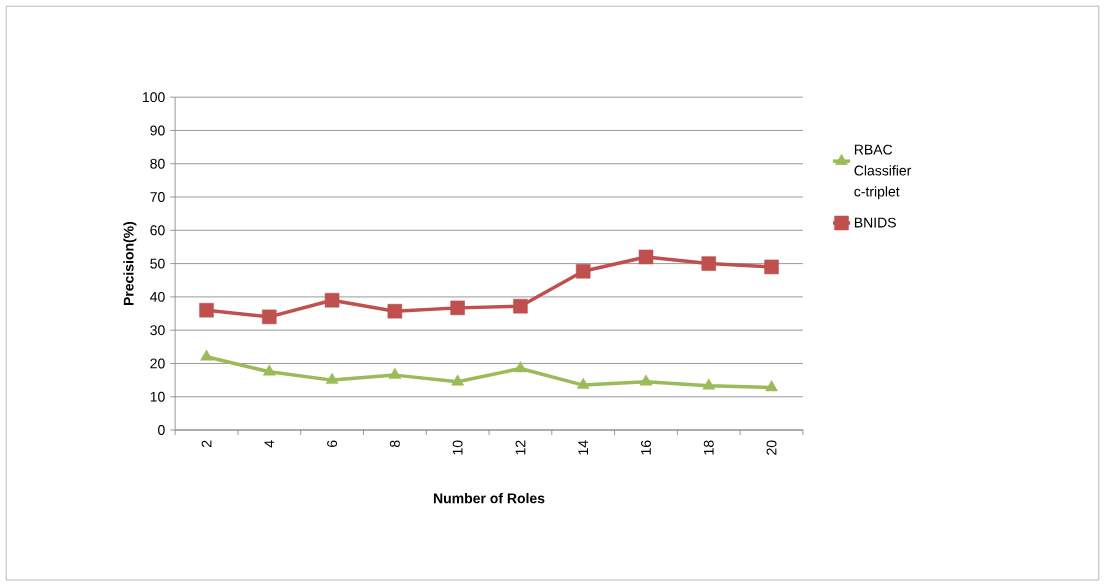 This screenshot has height=586, width=1105. What do you see at coordinates (269, 444) in the screenshot?
I see `x-tick-label: 4` at bounding box center [269, 444].